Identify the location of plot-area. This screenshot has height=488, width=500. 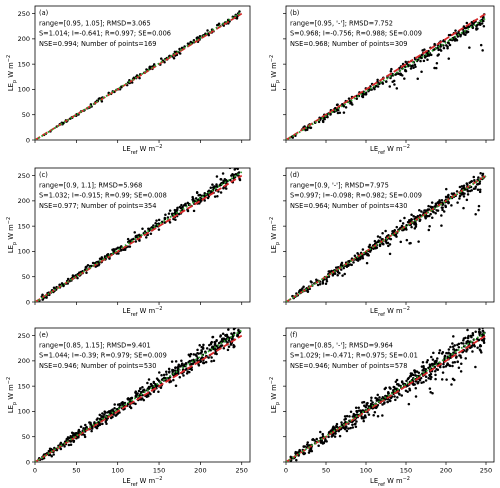
(139, 75).